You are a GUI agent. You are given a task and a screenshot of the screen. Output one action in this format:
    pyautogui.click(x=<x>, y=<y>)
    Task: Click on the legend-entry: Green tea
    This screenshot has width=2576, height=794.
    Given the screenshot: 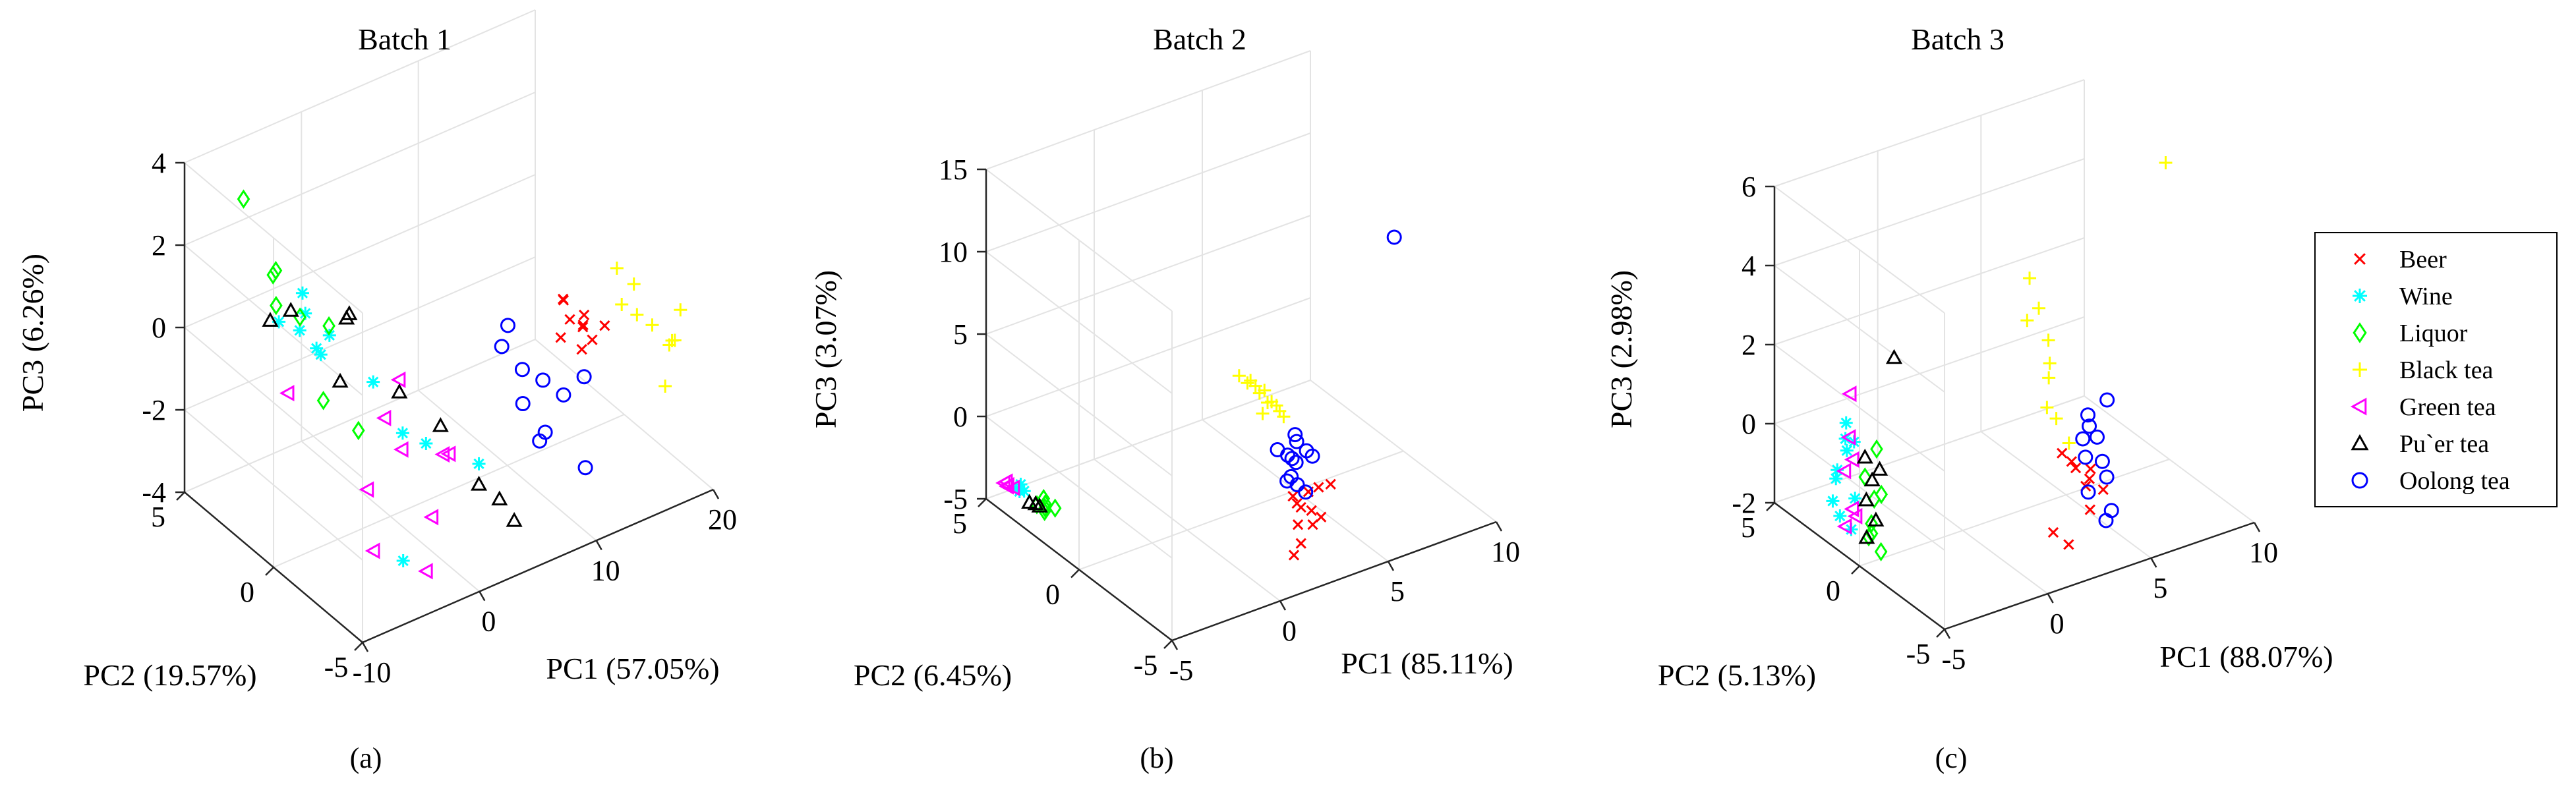 What is the action you would take?
    pyautogui.click(x=2423, y=407)
    